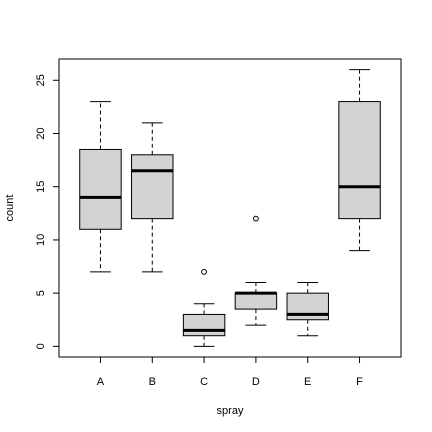 The height and width of the screenshot is (432, 432). What do you see at coordinates (256, 218) in the screenshot?
I see `outlier-point-D` at bounding box center [256, 218].